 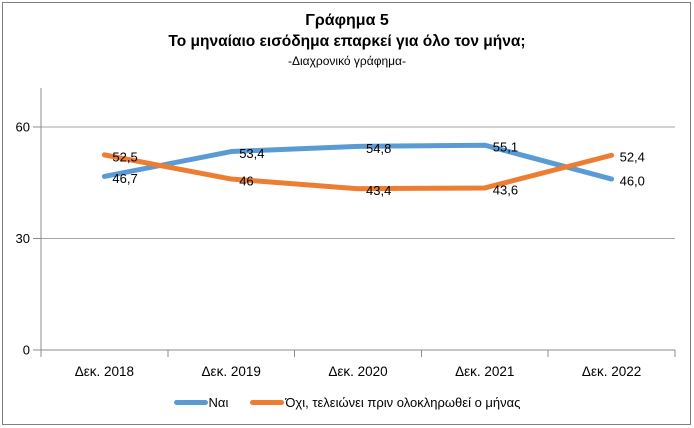 What do you see at coordinates (218, 402) in the screenshot?
I see `legend-label-nai: Ναι` at bounding box center [218, 402].